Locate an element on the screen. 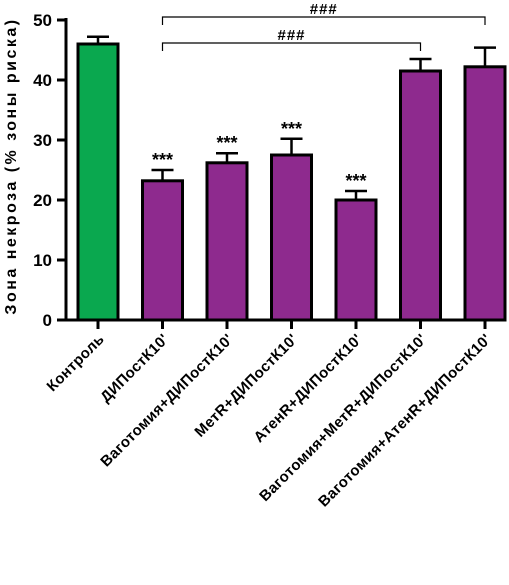 The width and height of the screenshot is (509, 585). x-tick-label: Ваготомия+ДИПостК10' is located at coordinates (166, 400).